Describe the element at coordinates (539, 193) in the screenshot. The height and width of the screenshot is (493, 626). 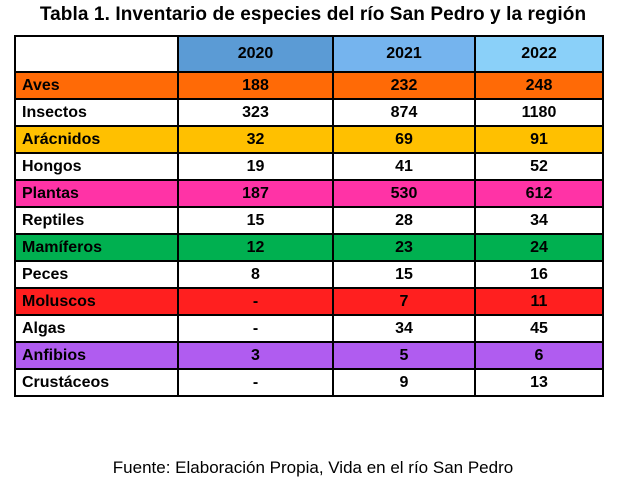
I see `count-cell-2022: 612` at that location.